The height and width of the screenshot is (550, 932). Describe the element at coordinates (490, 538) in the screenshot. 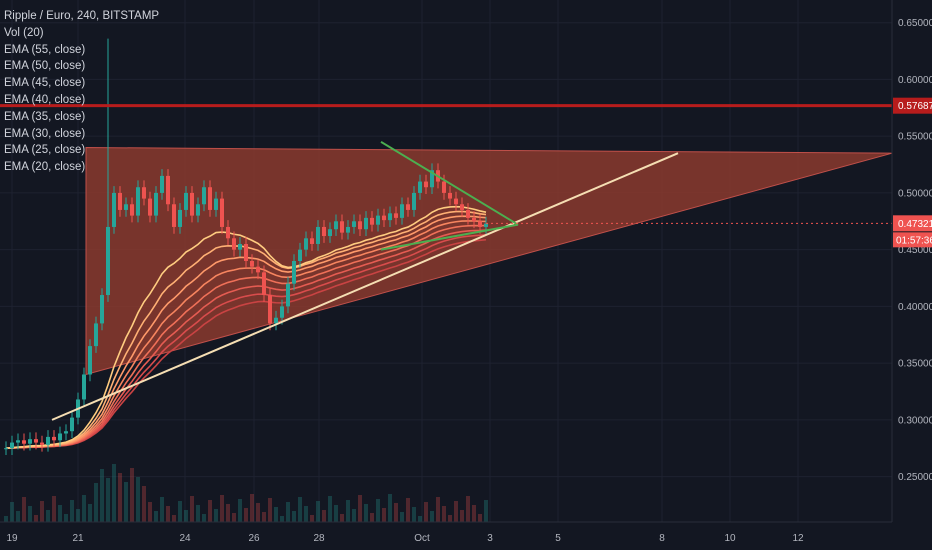

I see `x-tick-label: 3` at that location.